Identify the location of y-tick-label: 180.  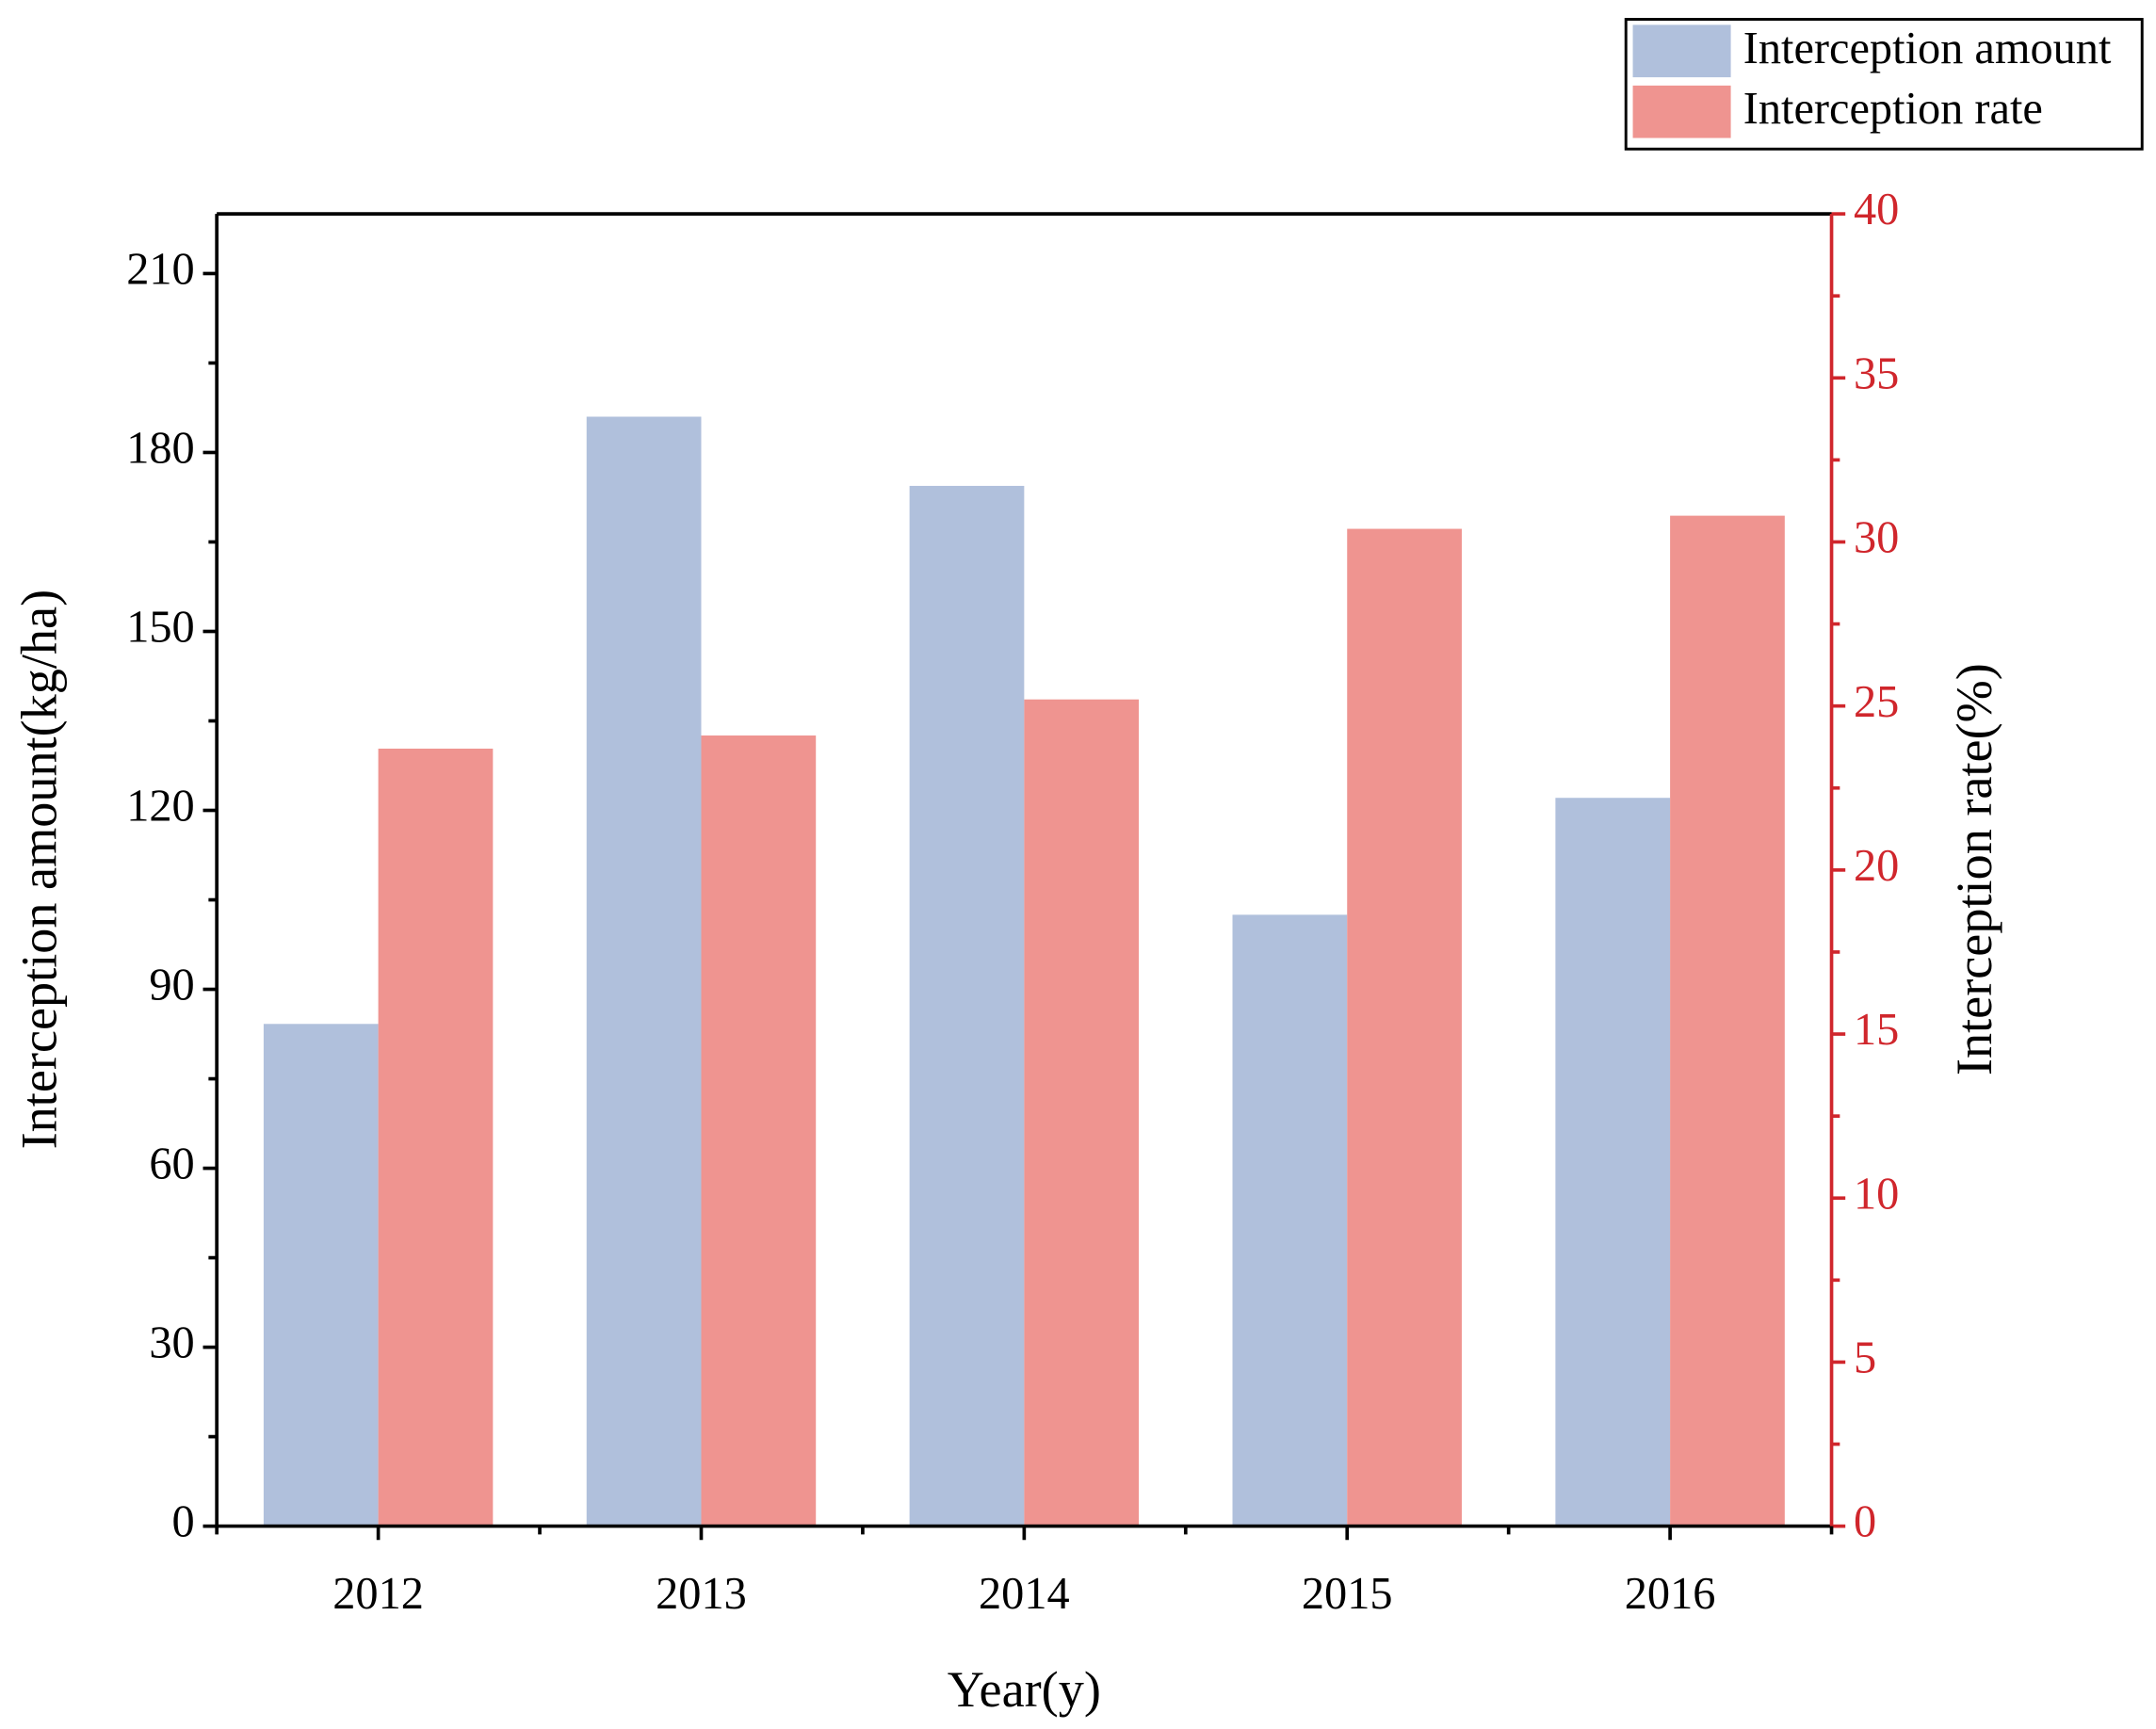
(161, 449).